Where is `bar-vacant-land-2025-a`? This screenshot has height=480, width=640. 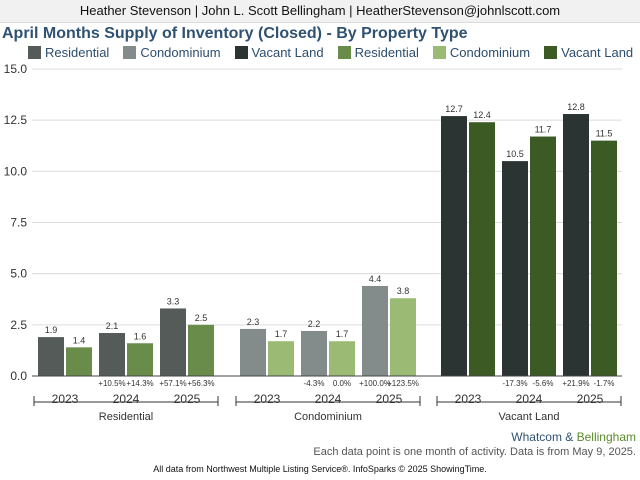 bar-vacant-land-2025-a is located at coordinates (576, 245).